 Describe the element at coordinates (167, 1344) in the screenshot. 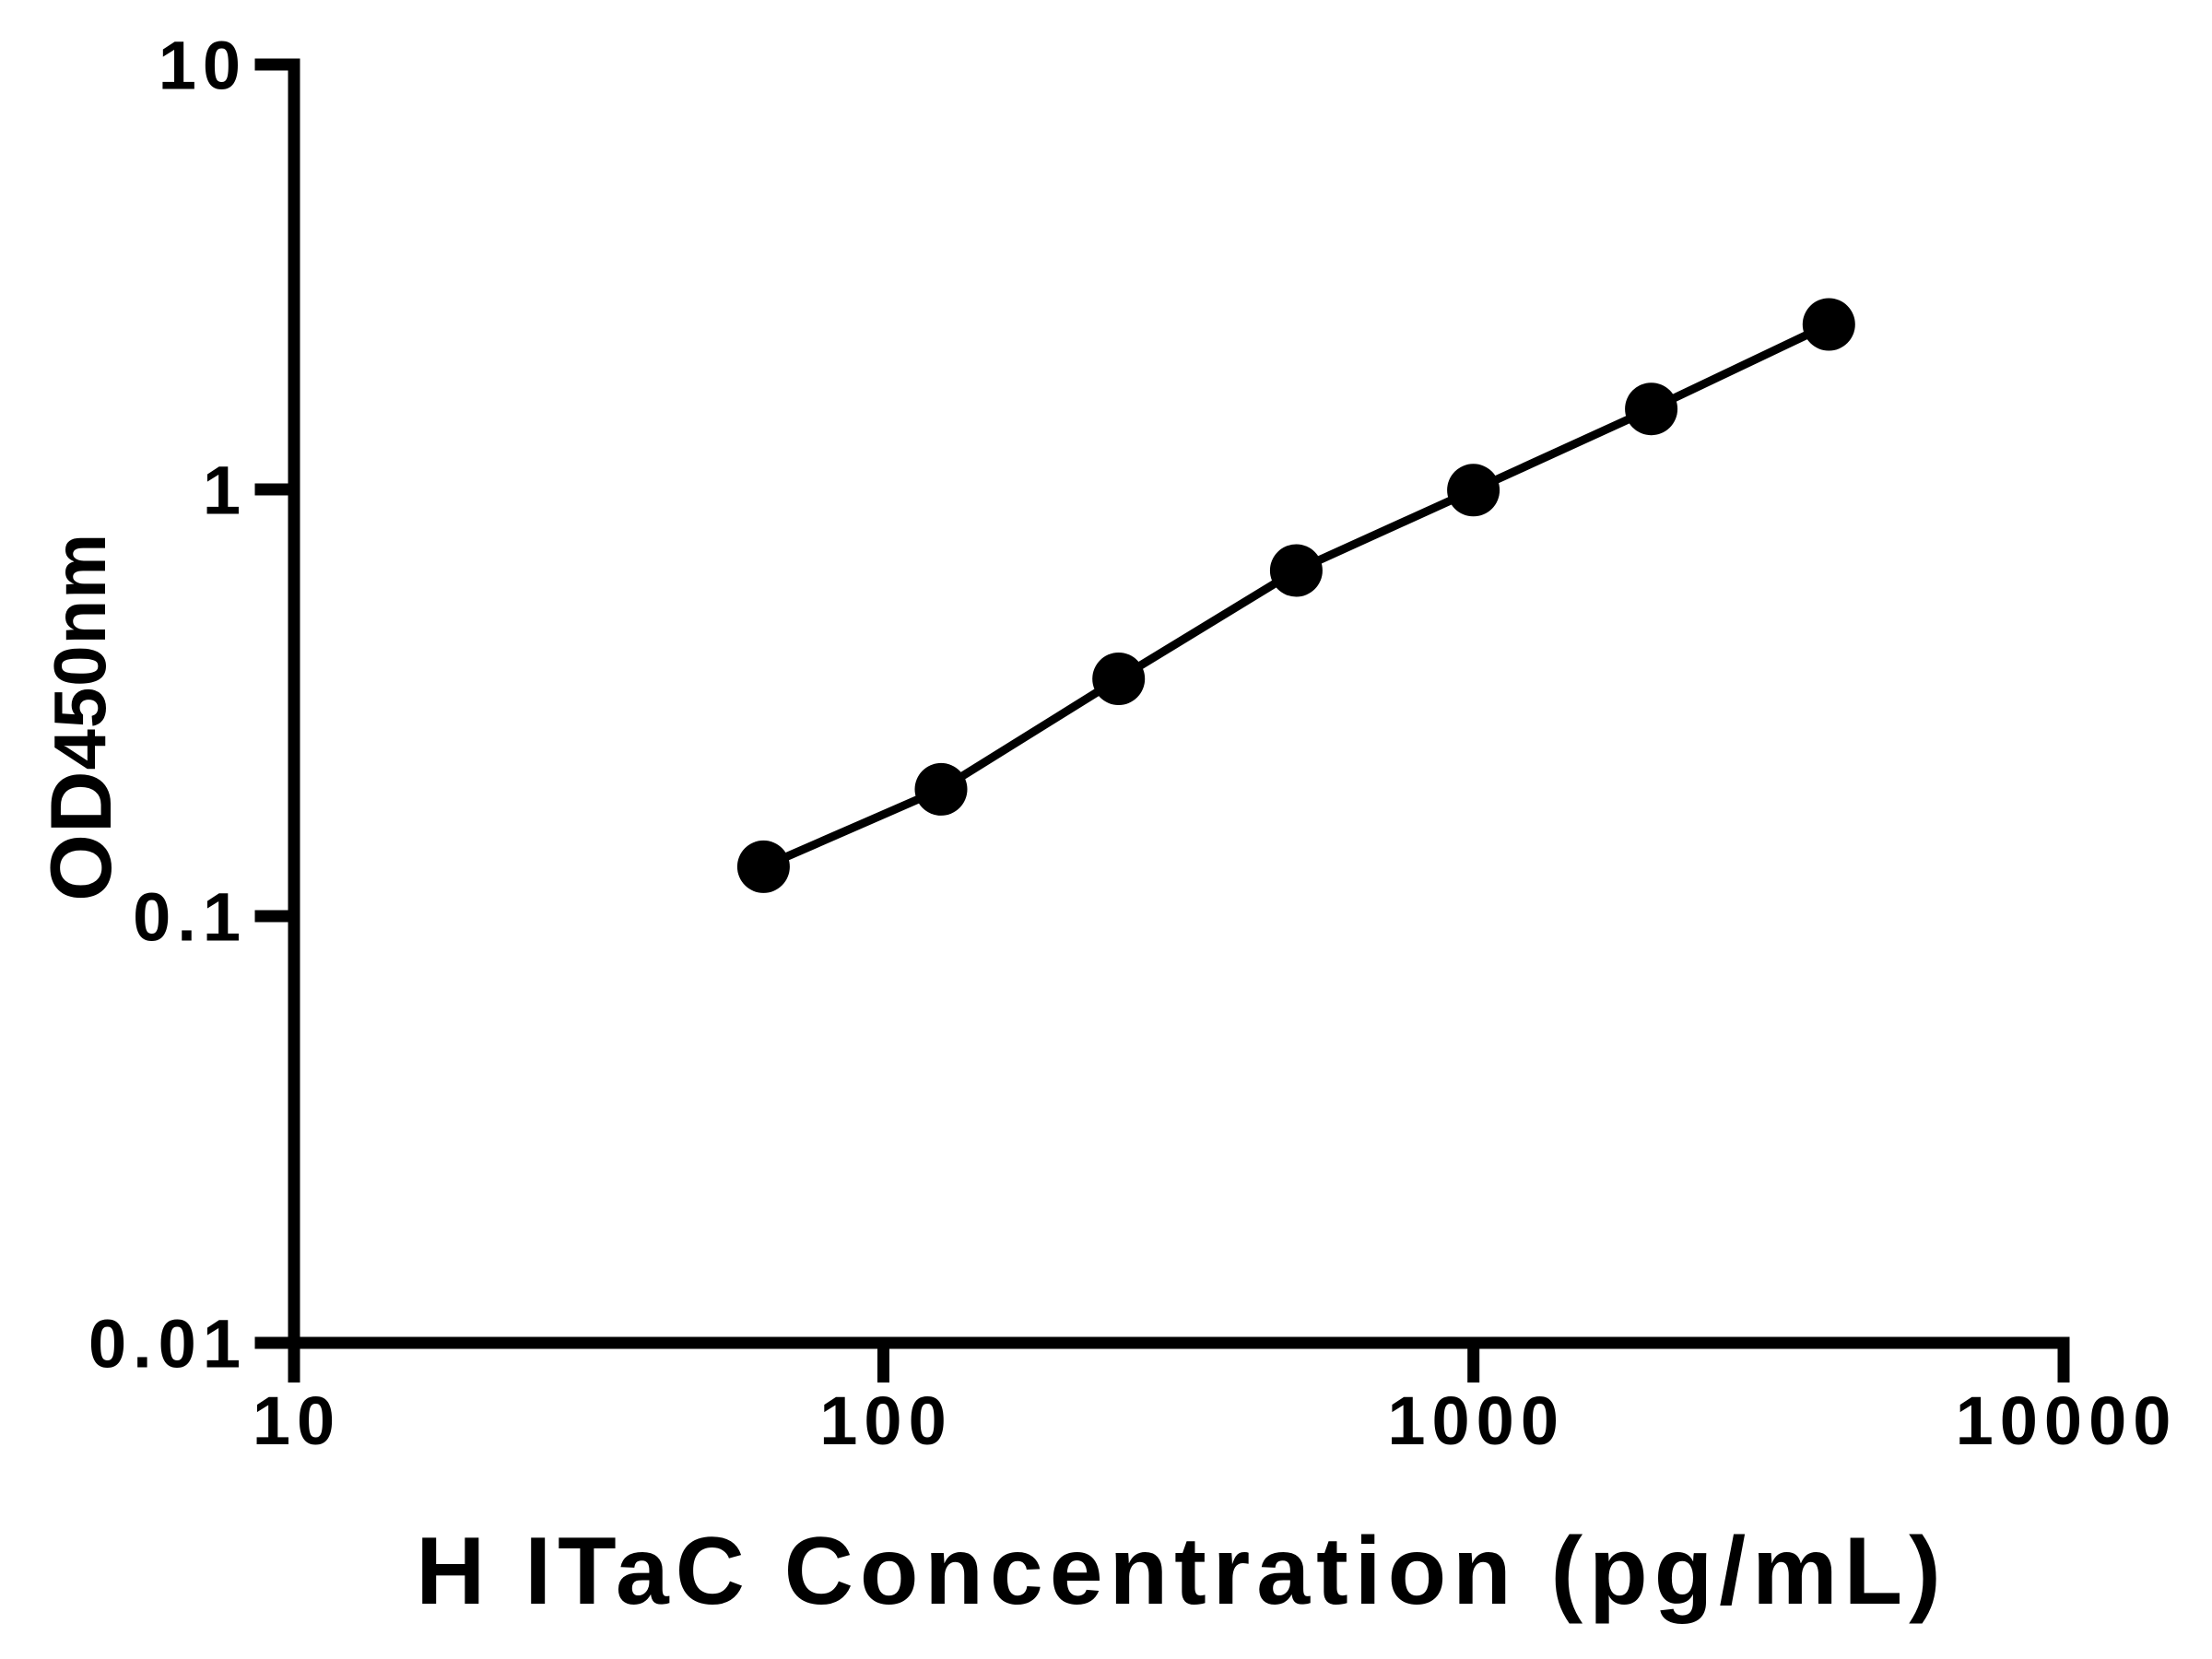

I see `svg-text: 0.01` at that location.